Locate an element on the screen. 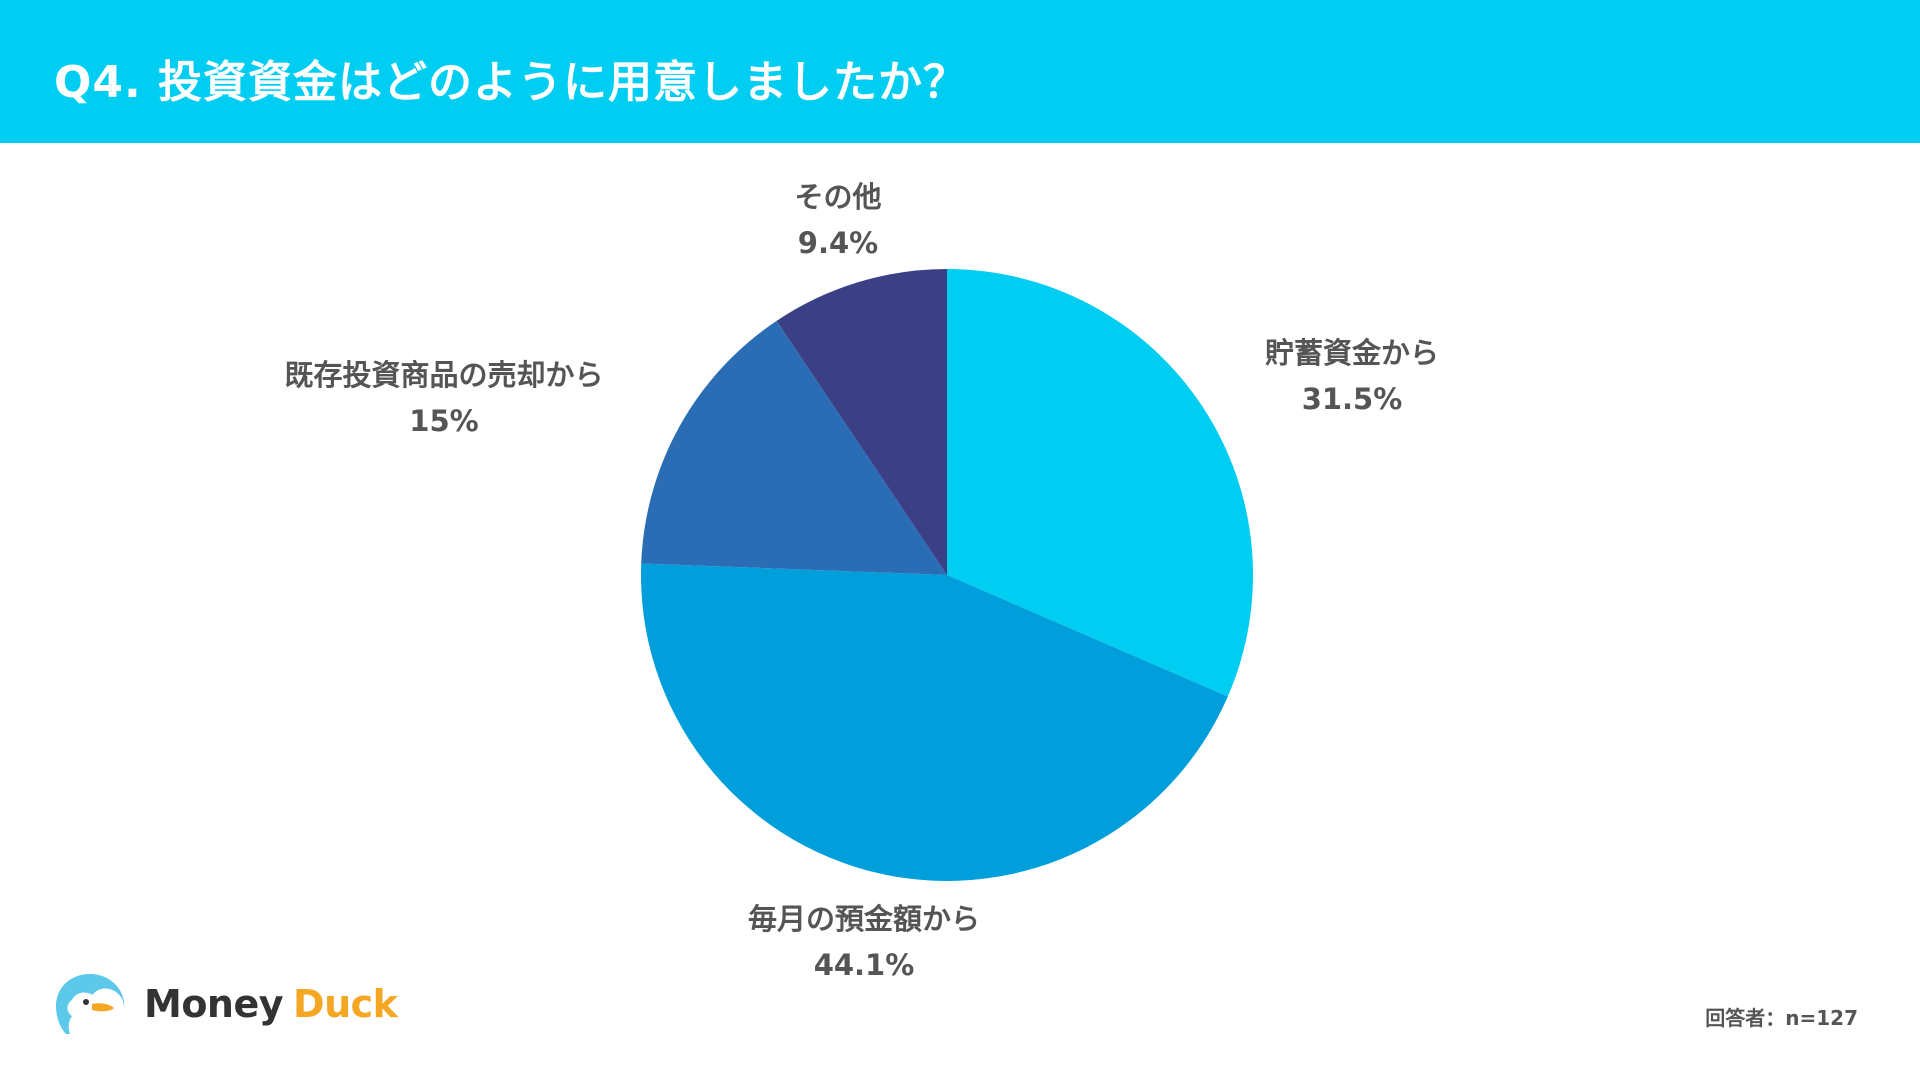  slice-value-label: 15% is located at coordinates (444, 421).